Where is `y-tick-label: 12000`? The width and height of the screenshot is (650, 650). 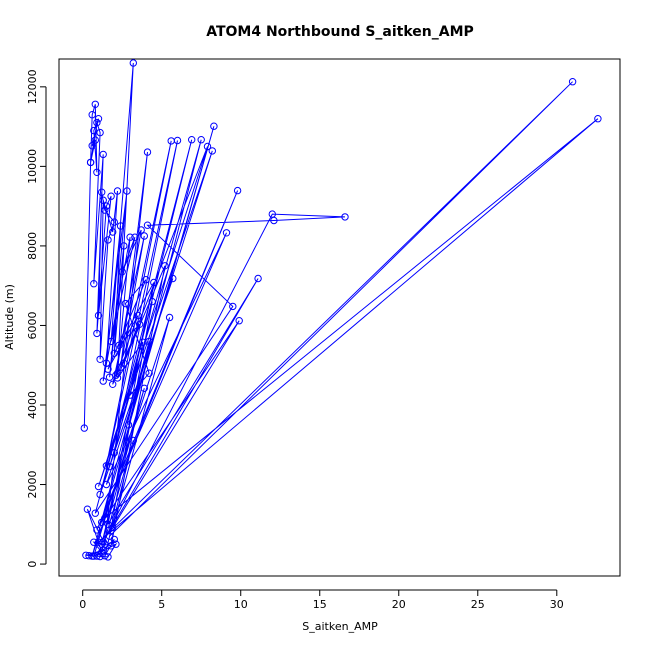
y-tick-label: 12000 is located at coordinates (32, 86).